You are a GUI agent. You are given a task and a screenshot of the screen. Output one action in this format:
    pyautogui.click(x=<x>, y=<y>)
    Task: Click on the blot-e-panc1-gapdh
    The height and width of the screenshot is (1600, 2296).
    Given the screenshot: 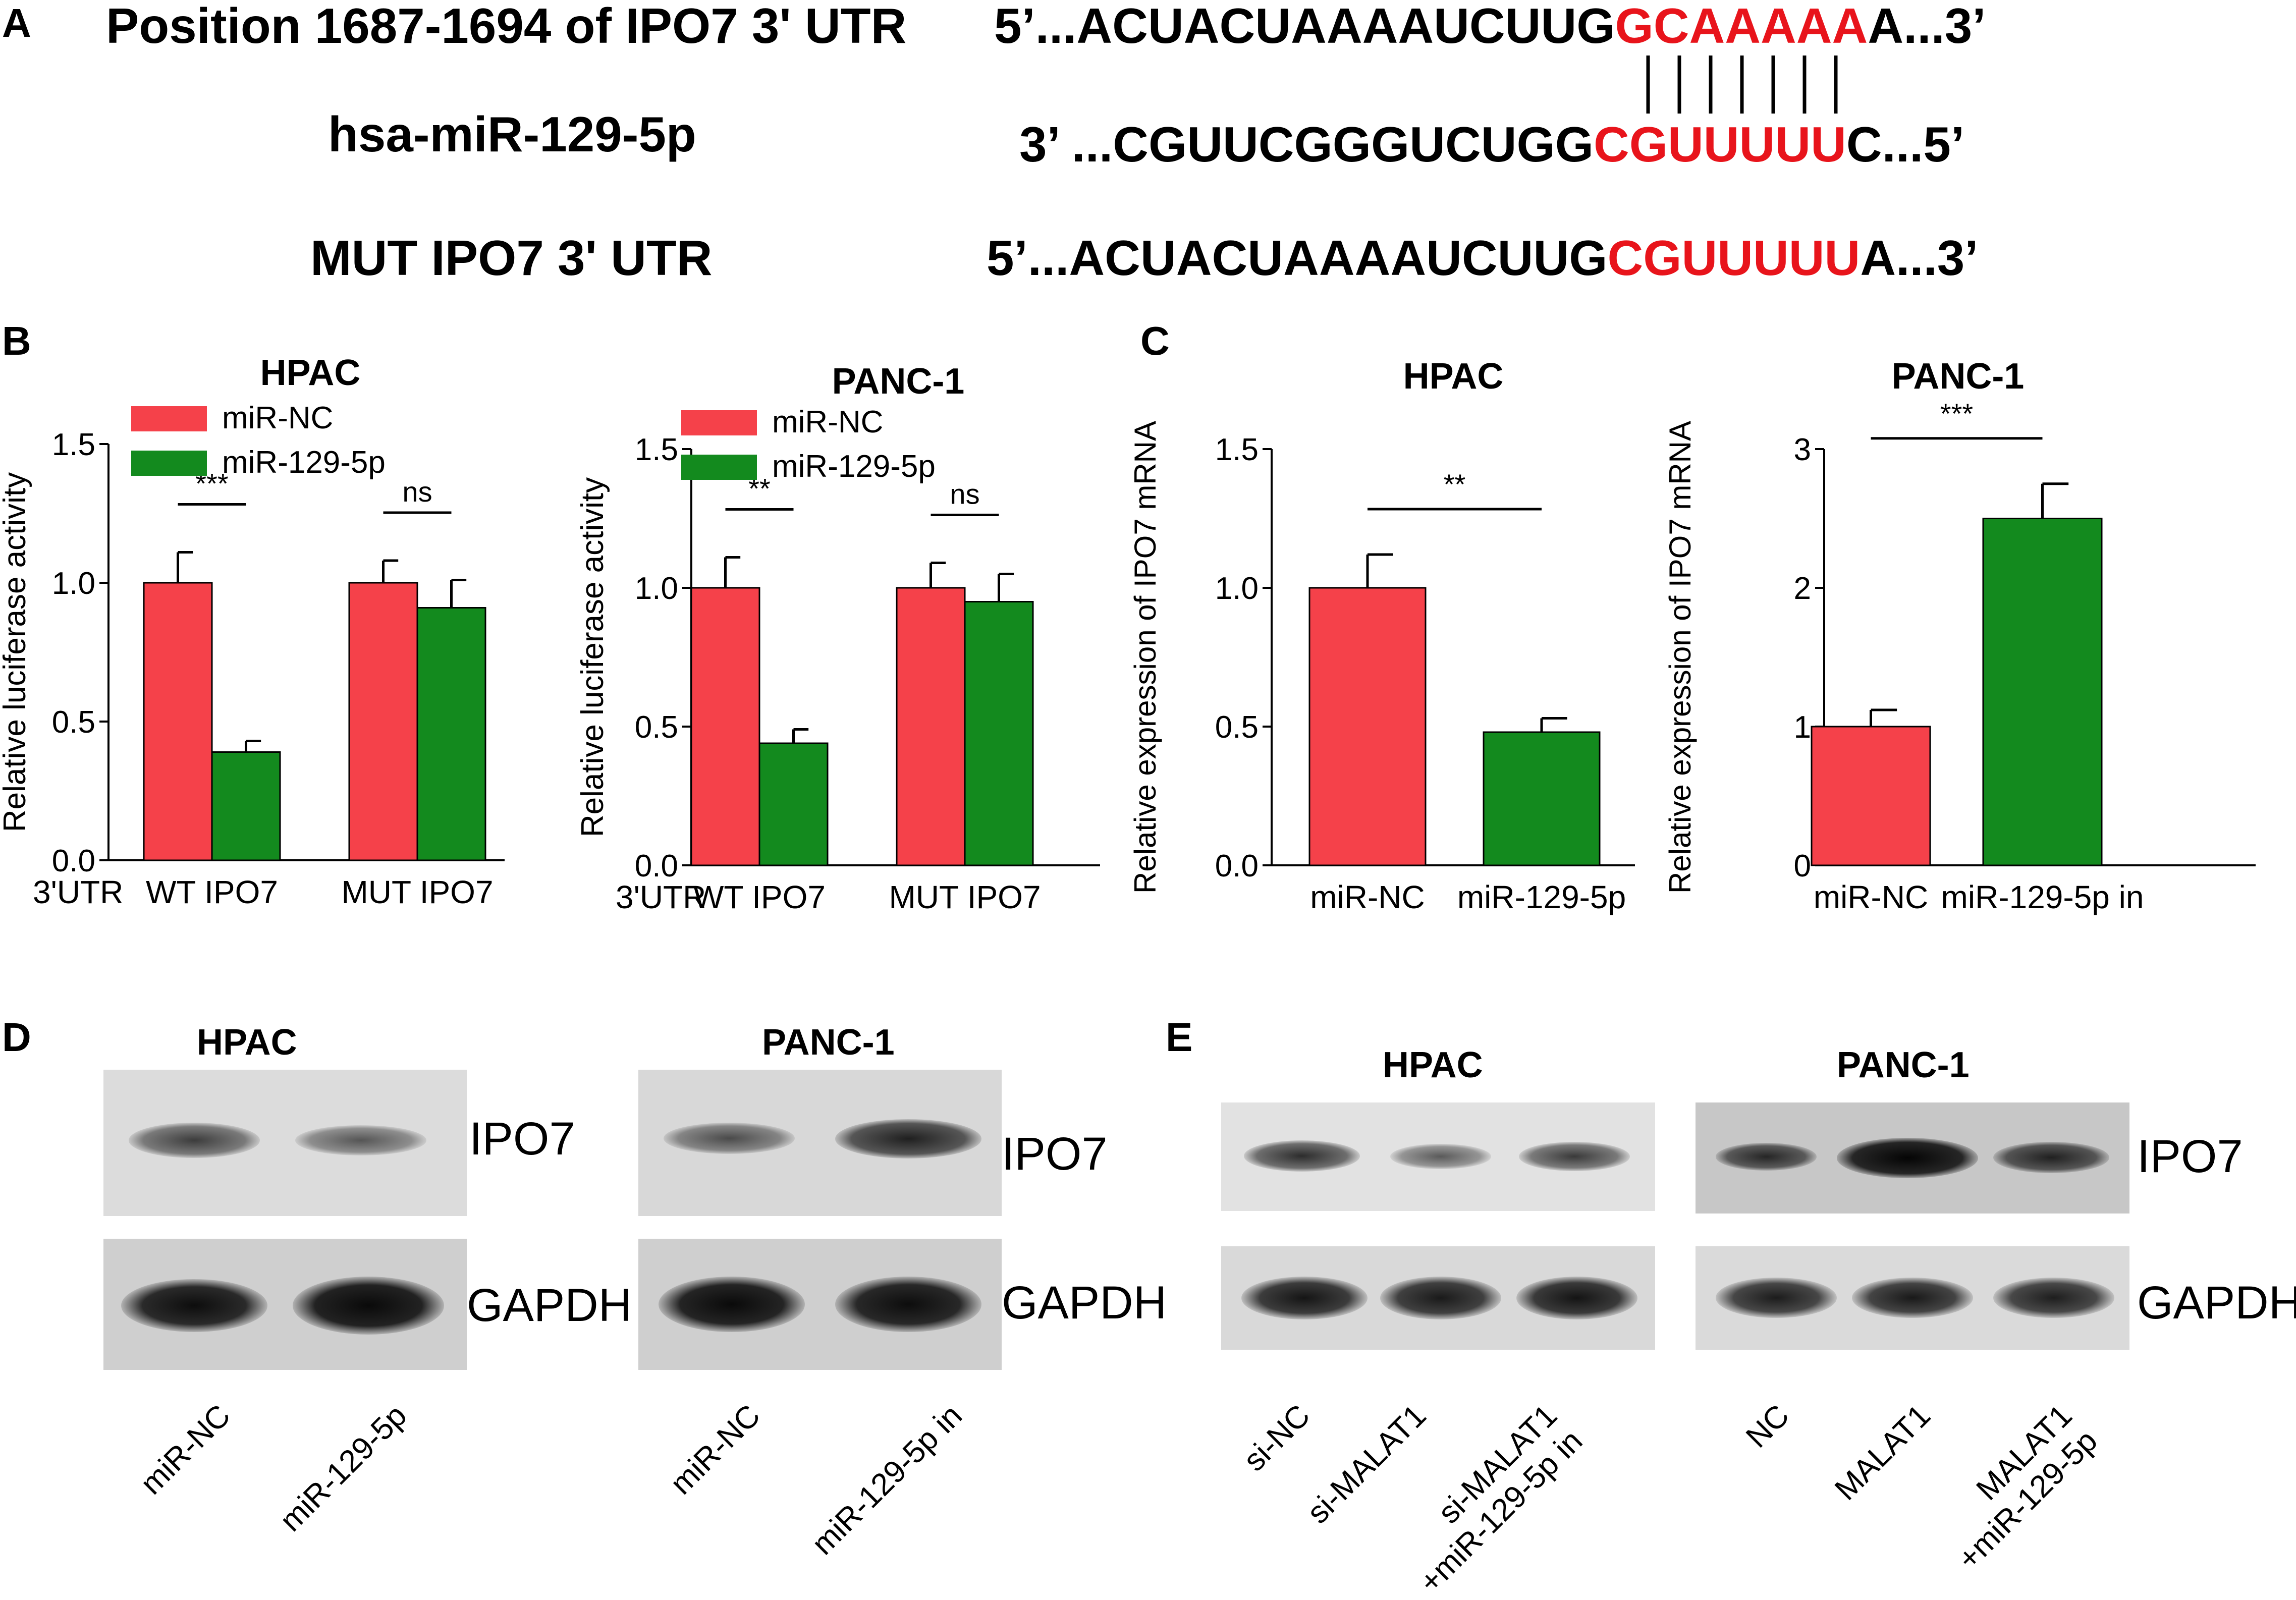 What is the action you would take?
    pyautogui.click(x=1912, y=1298)
    